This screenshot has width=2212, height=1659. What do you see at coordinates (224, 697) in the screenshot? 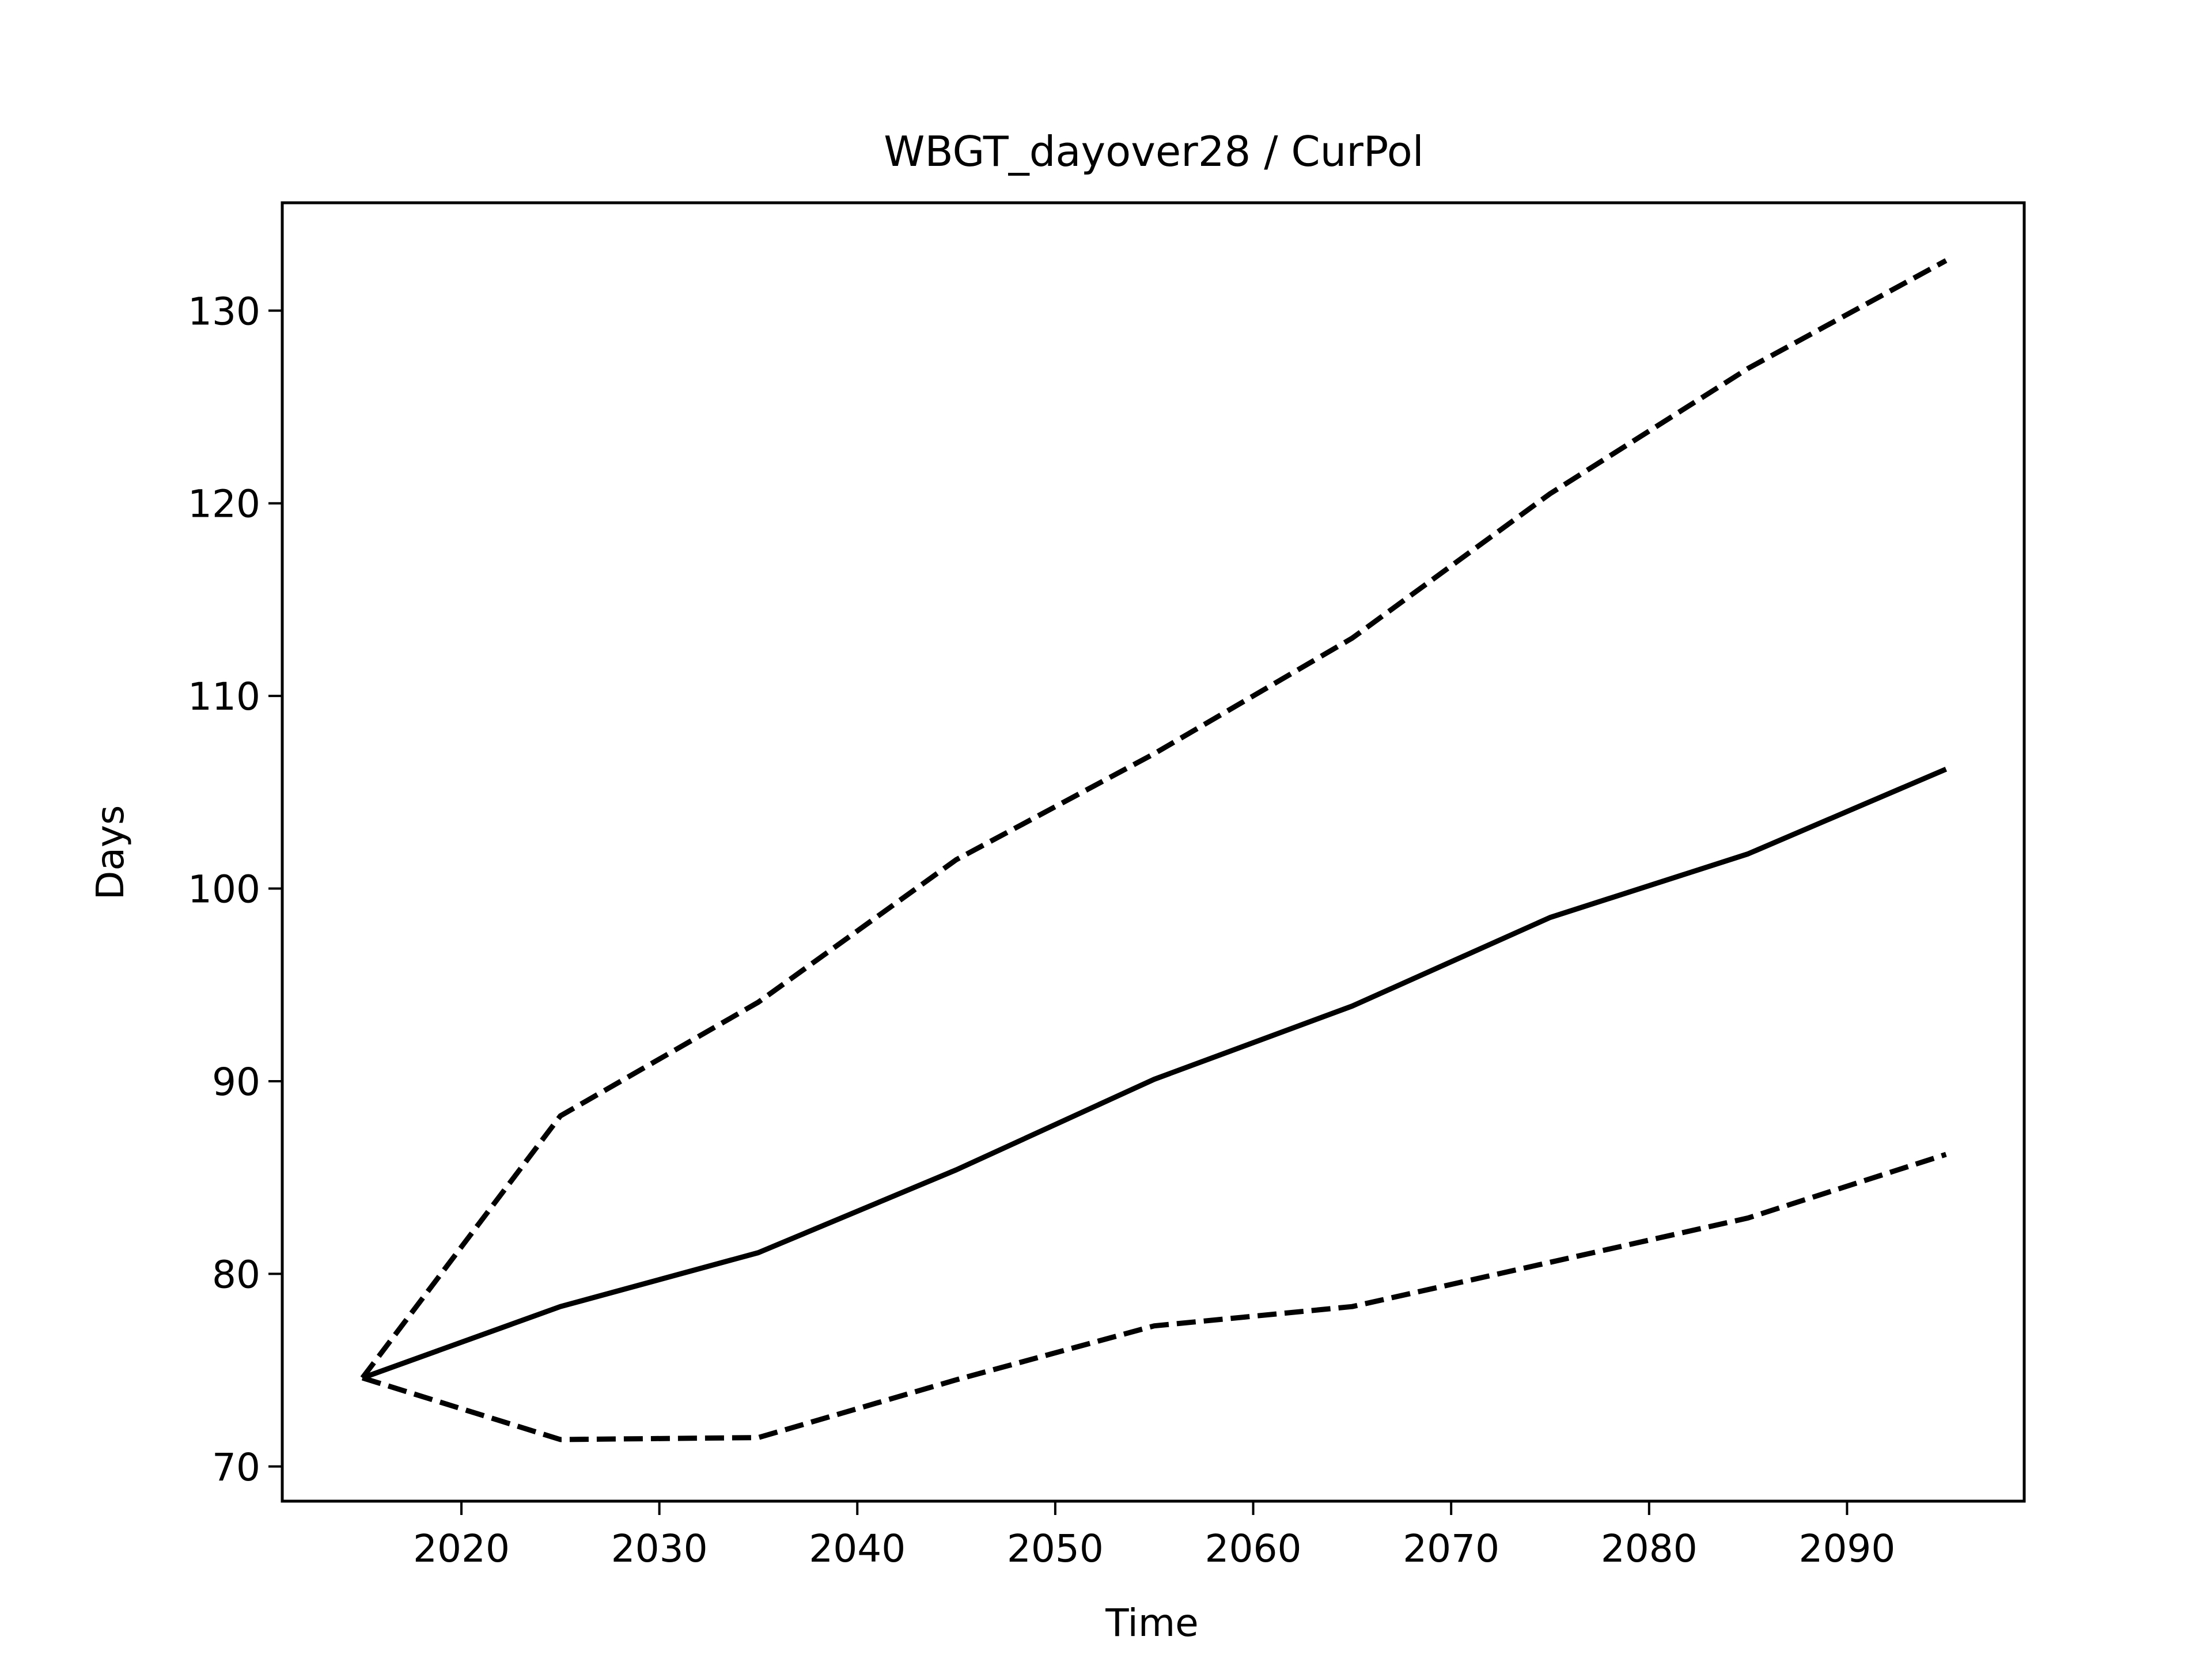
I see `y-tick-label: 110` at bounding box center [224, 697].